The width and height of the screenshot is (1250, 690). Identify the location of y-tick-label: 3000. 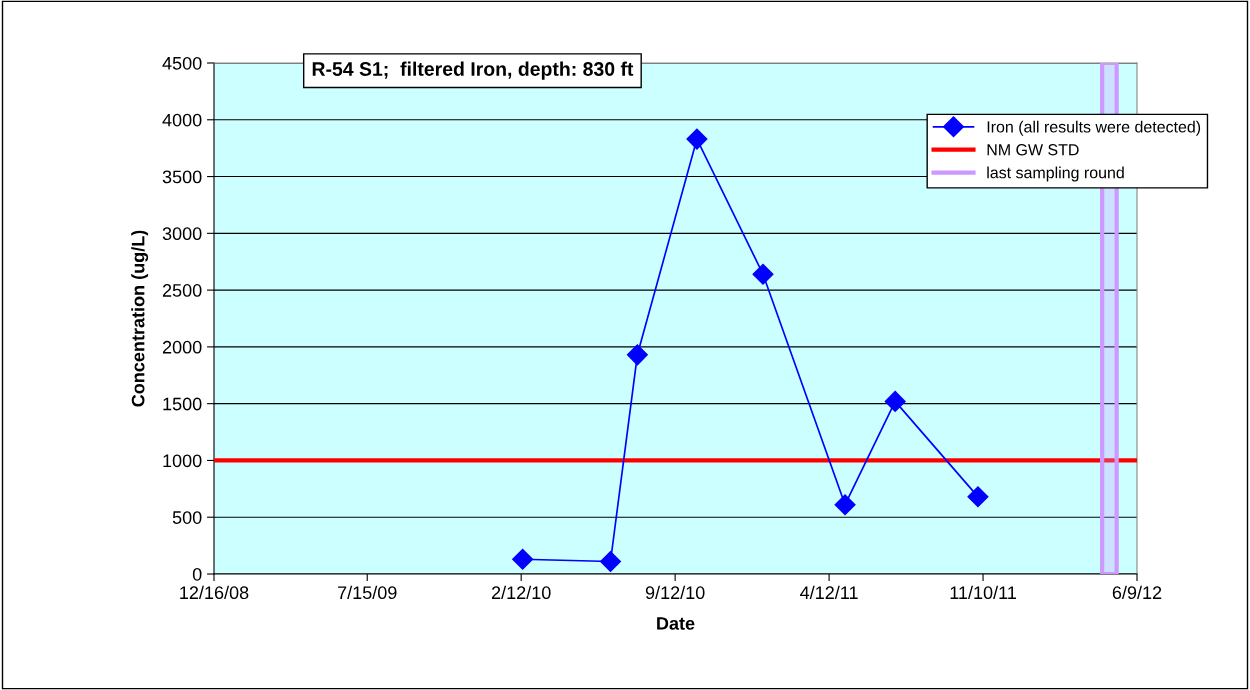
(182, 234).